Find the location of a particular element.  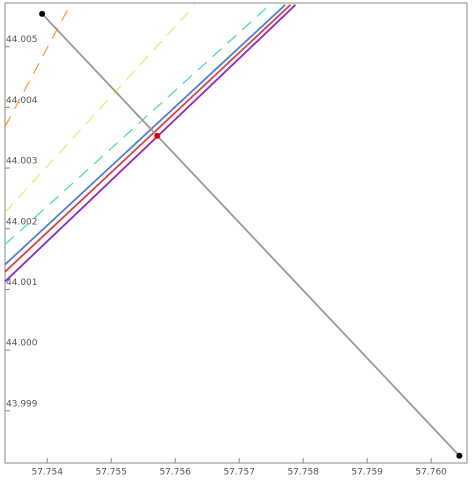

x-tick-label: 57.760 is located at coordinates (431, 473).